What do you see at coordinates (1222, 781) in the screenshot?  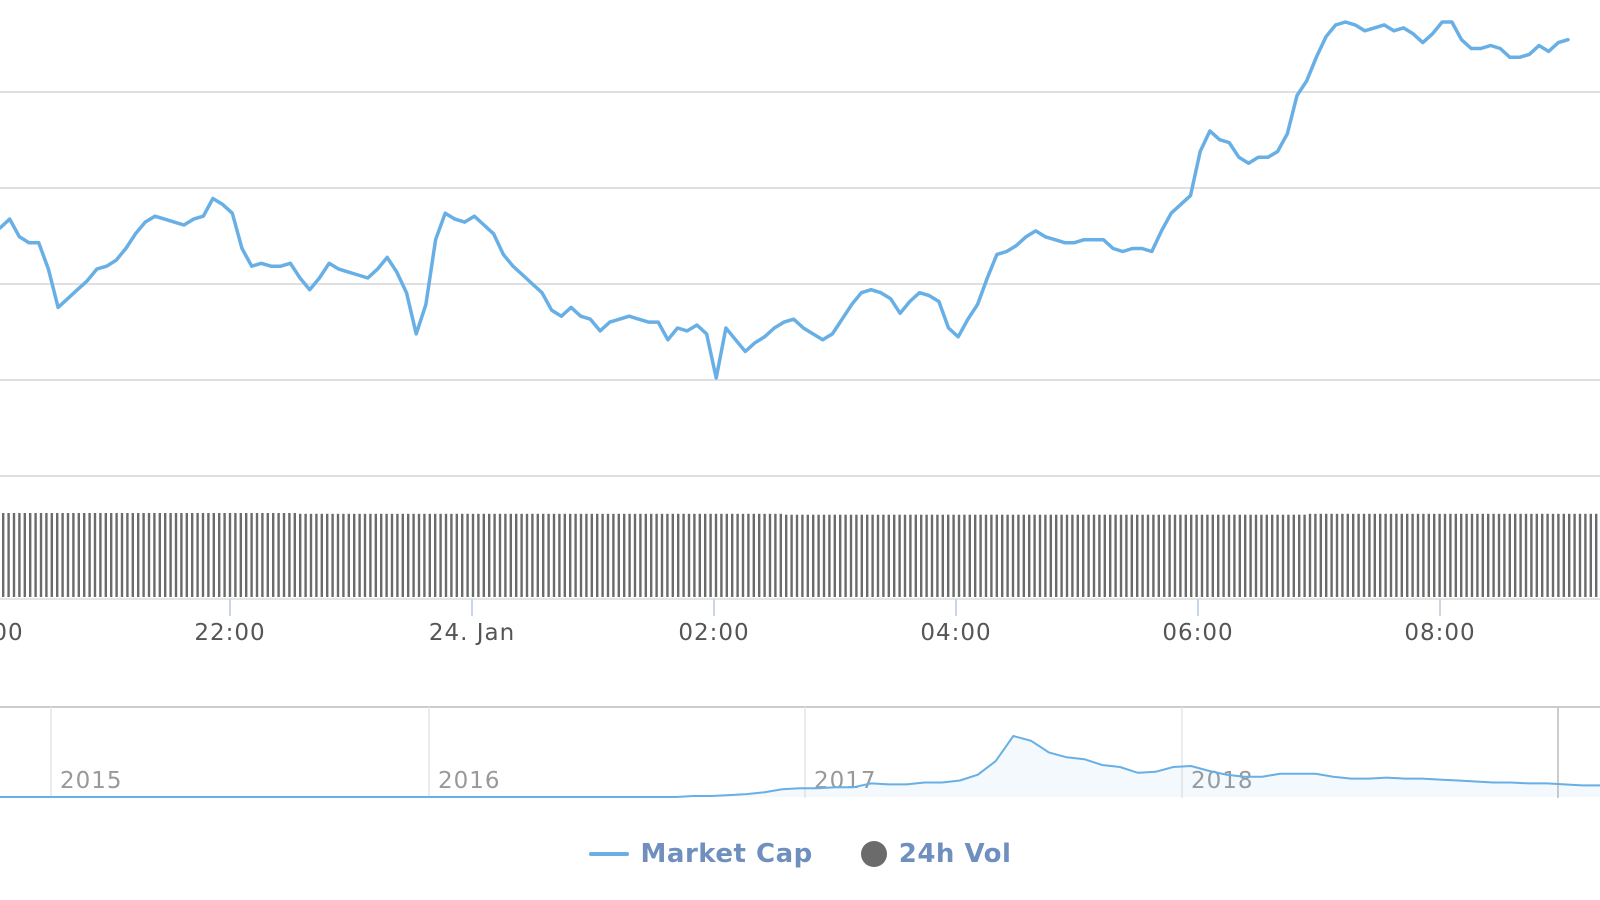 I see `navigator-tick-label: 2018` at bounding box center [1222, 781].